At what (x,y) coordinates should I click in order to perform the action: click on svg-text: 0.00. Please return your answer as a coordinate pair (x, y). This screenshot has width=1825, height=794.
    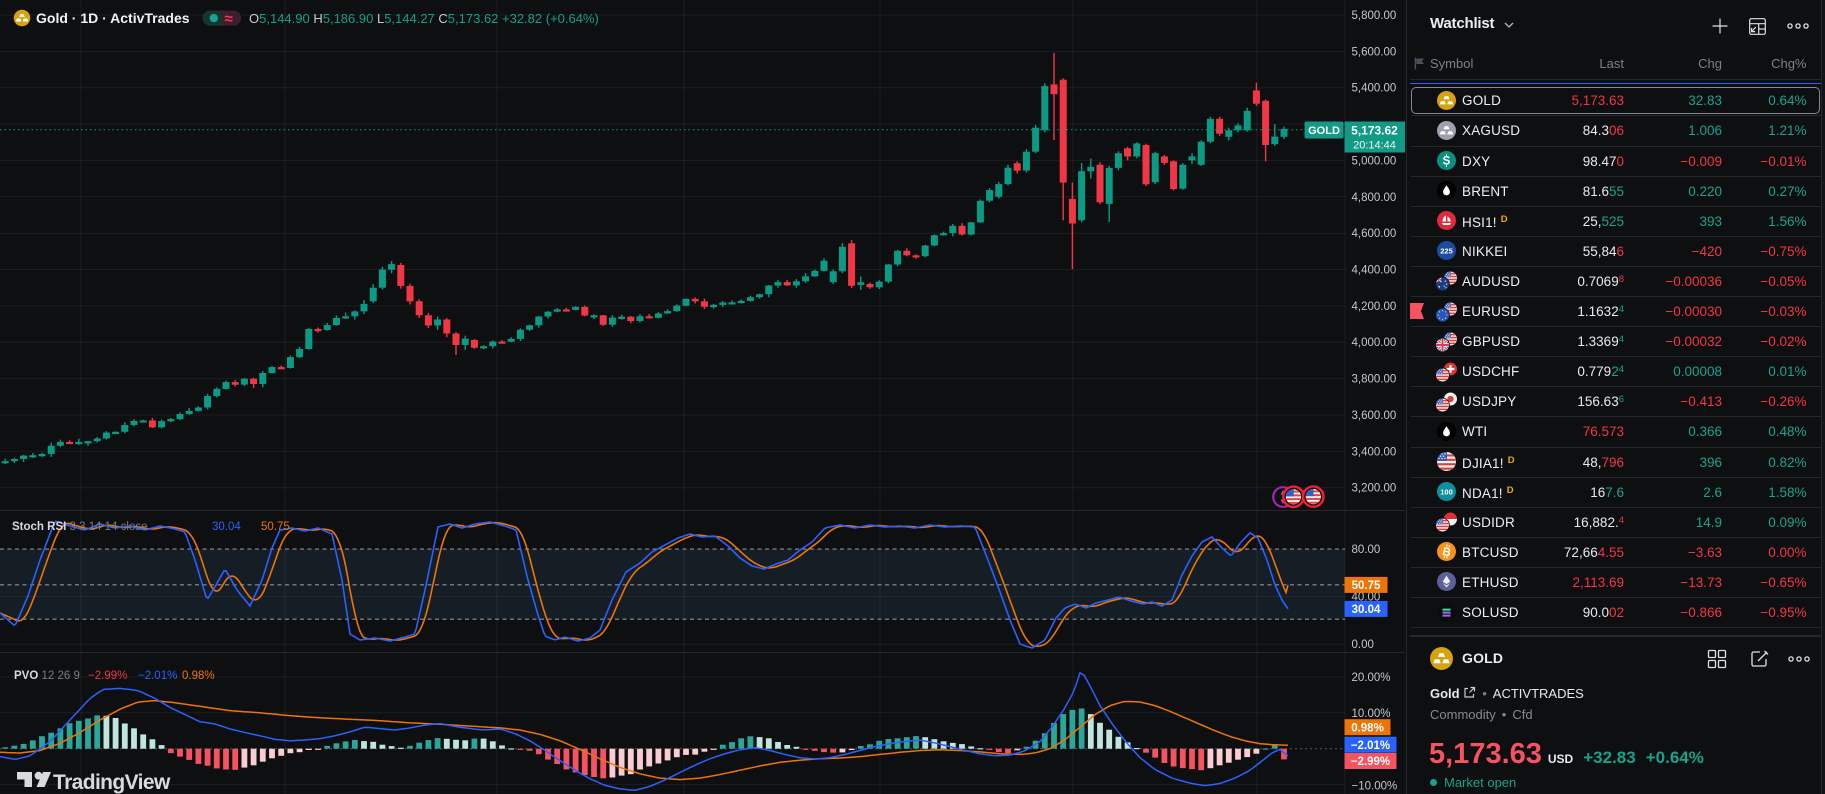
    Looking at the image, I should click on (1363, 645).